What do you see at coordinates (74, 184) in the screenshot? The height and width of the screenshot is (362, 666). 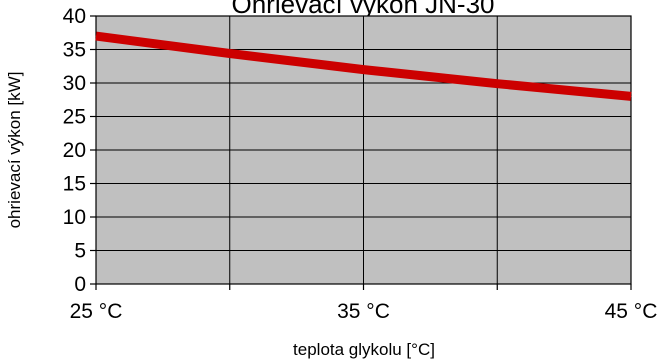 I see `y-tick-label: 15` at bounding box center [74, 184].